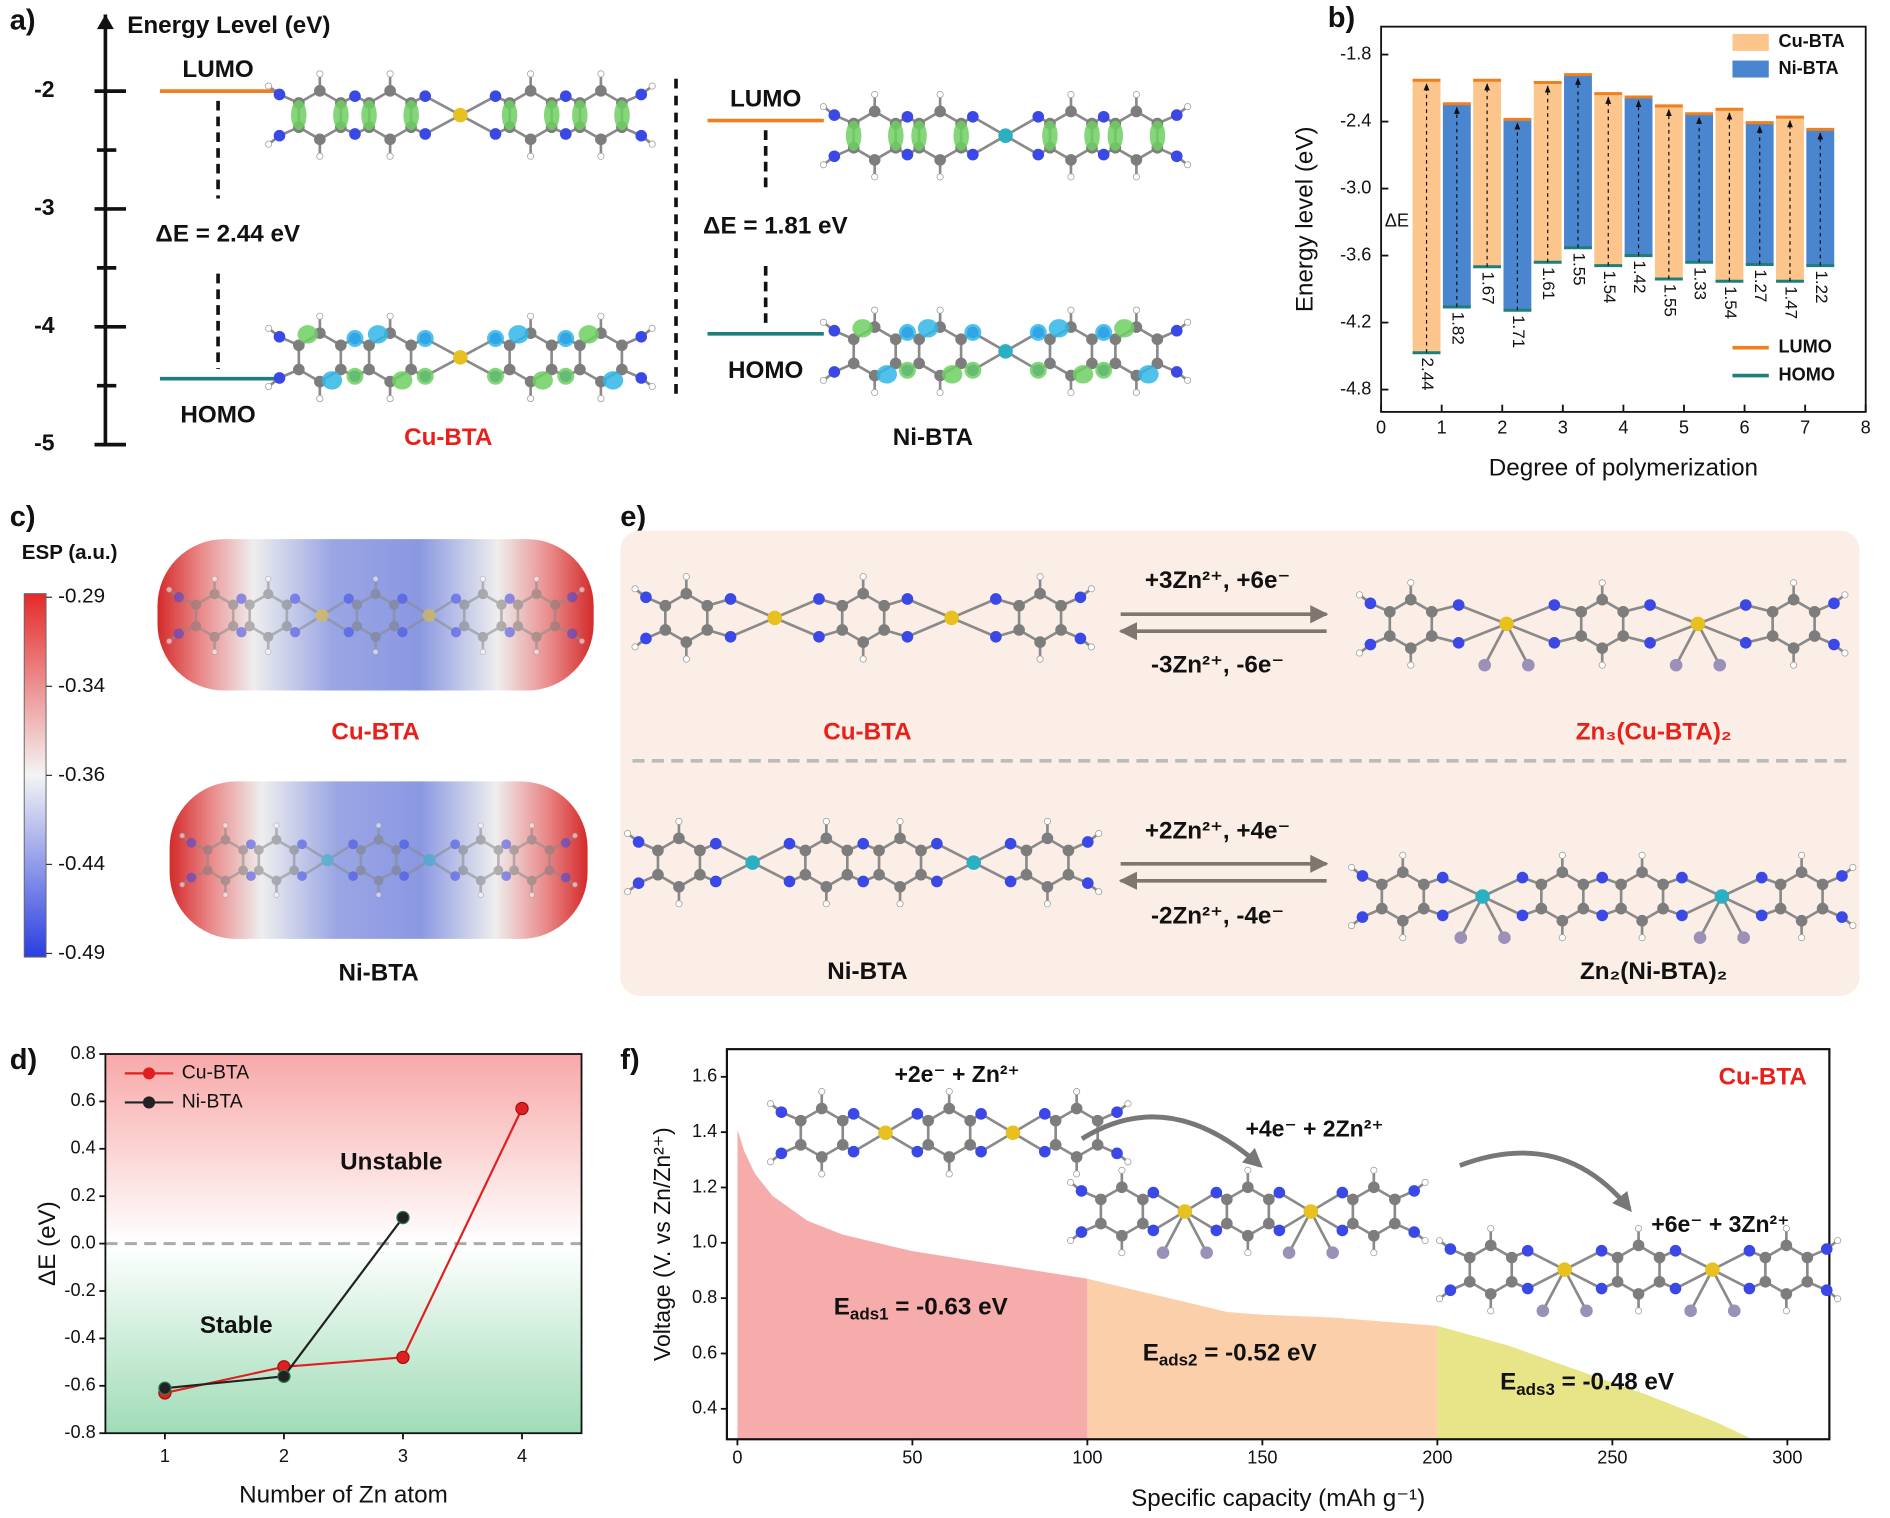 The image size is (1890, 1518). What do you see at coordinates (1623, 467) in the screenshot?
I see `x-axis-label: Degree of polymerization` at bounding box center [1623, 467].